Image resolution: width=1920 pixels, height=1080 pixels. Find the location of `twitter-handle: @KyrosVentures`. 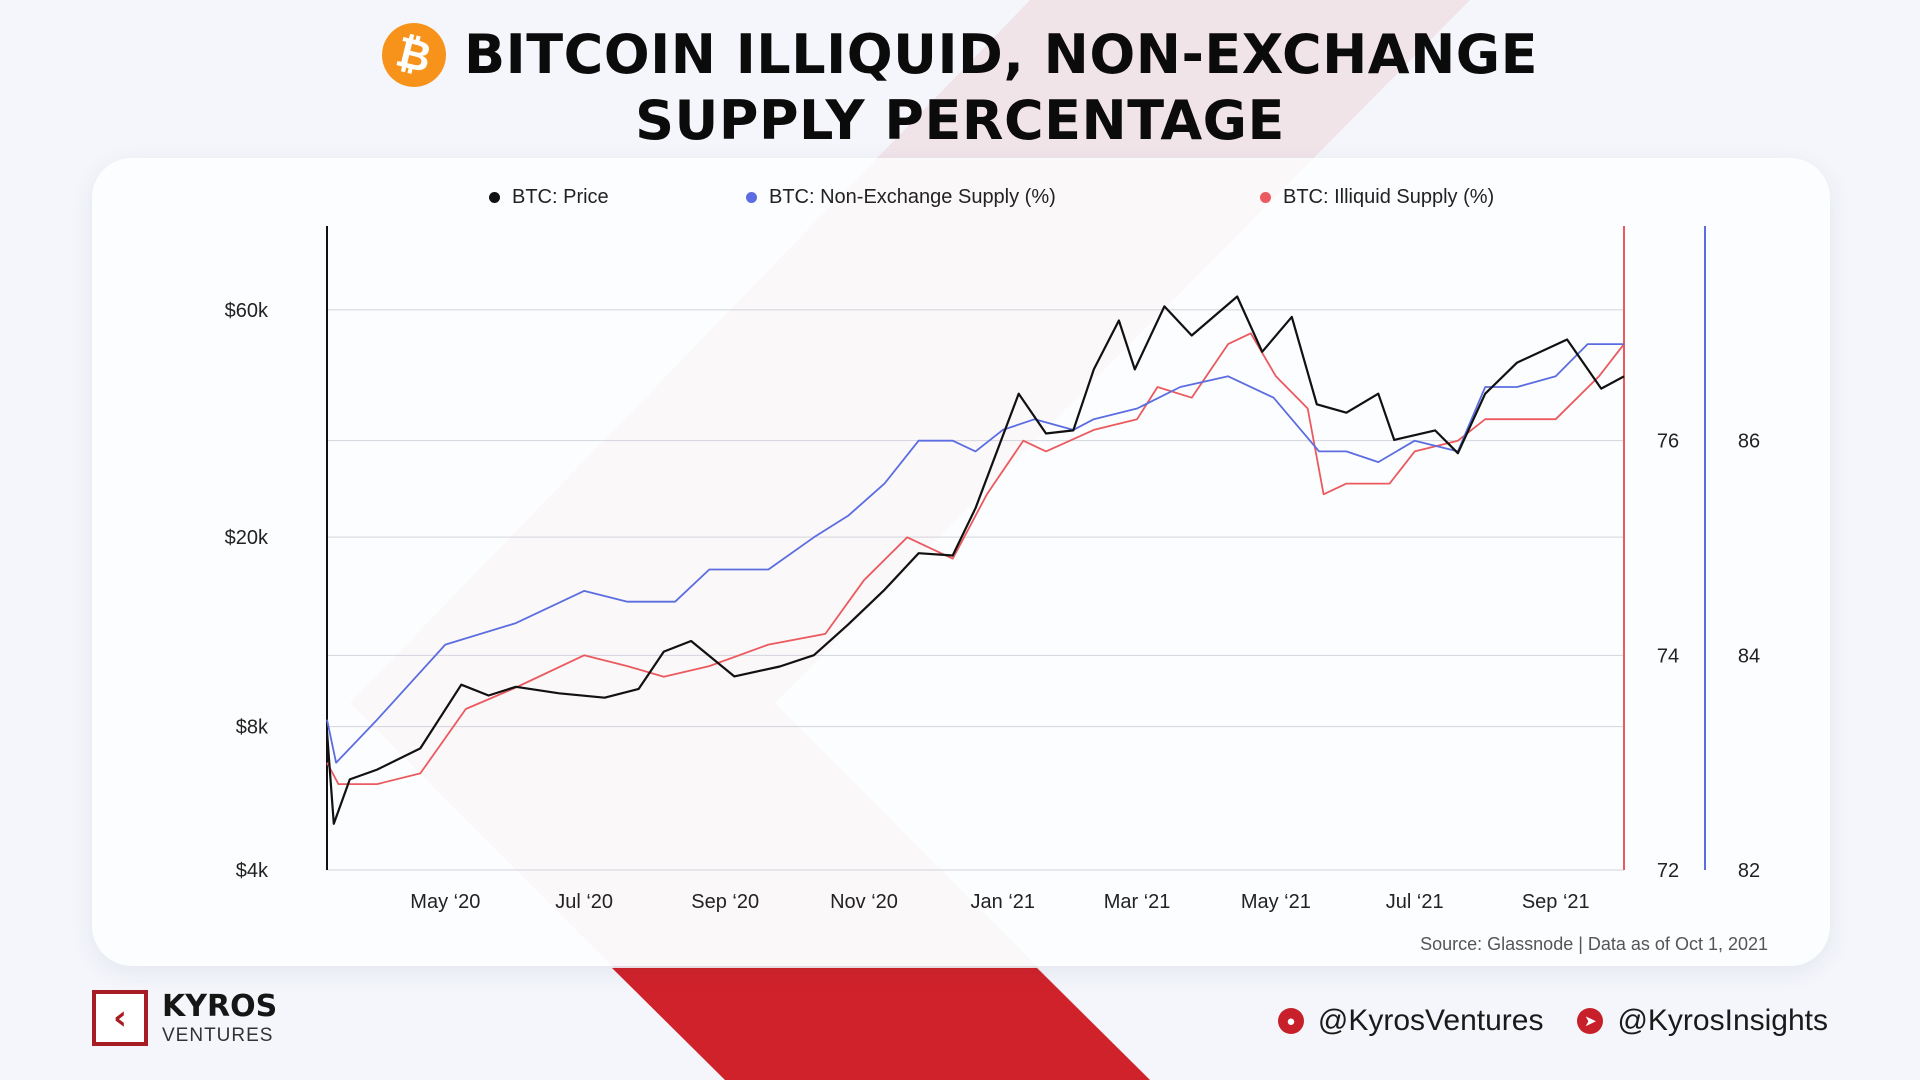

twitter-handle: @KyrosVentures is located at coordinates (1430, 1020).